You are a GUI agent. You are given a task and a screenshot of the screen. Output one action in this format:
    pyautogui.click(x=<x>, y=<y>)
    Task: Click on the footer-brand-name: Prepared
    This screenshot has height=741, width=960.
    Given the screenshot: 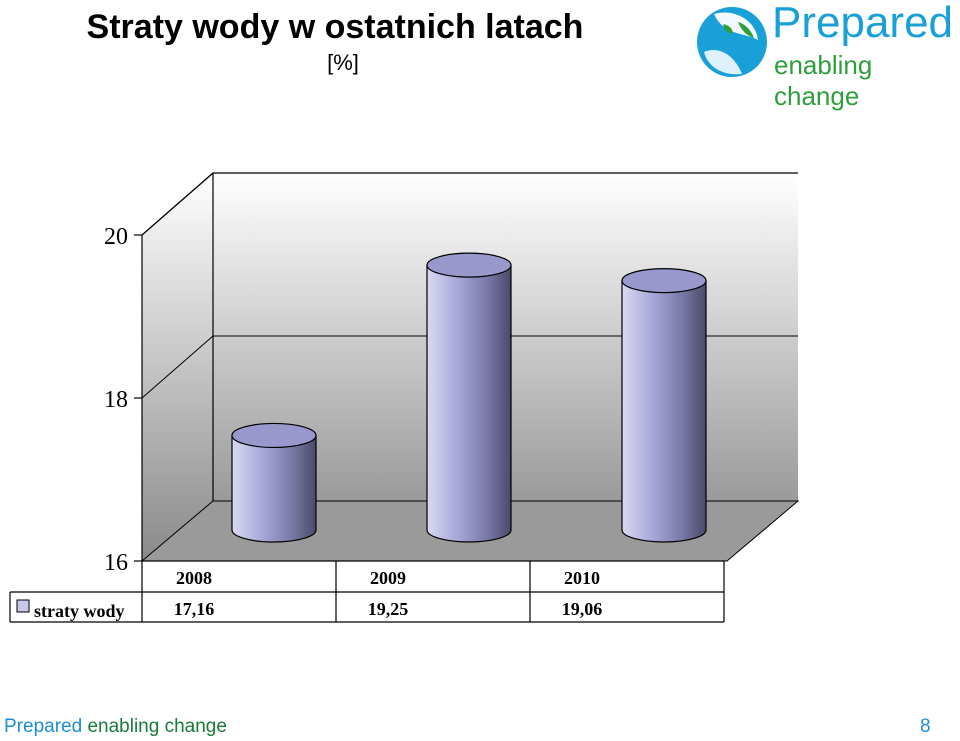 What is the action you would take?
    pyautogui.click(x=43, y=726)
    